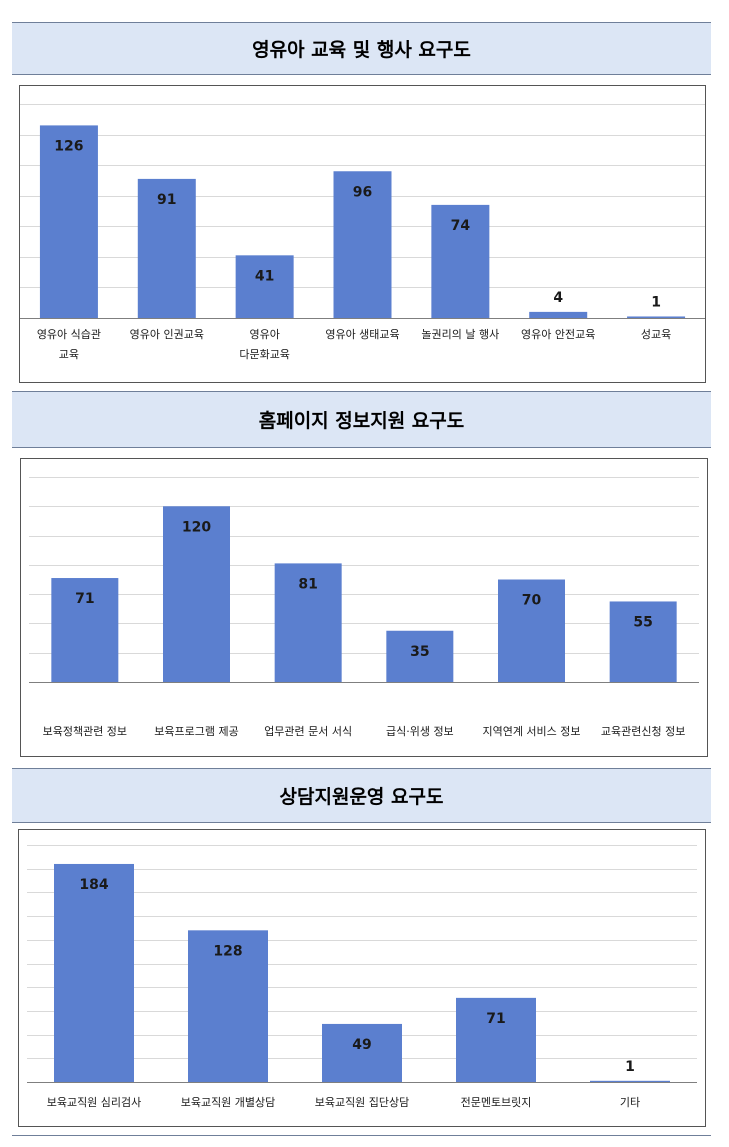 The height and width of the screenshot is (1147, 729). What do you see at coordinates (166, 200) in the screenshot?
I see `data-label: 91` at bounding box center [166, 200].